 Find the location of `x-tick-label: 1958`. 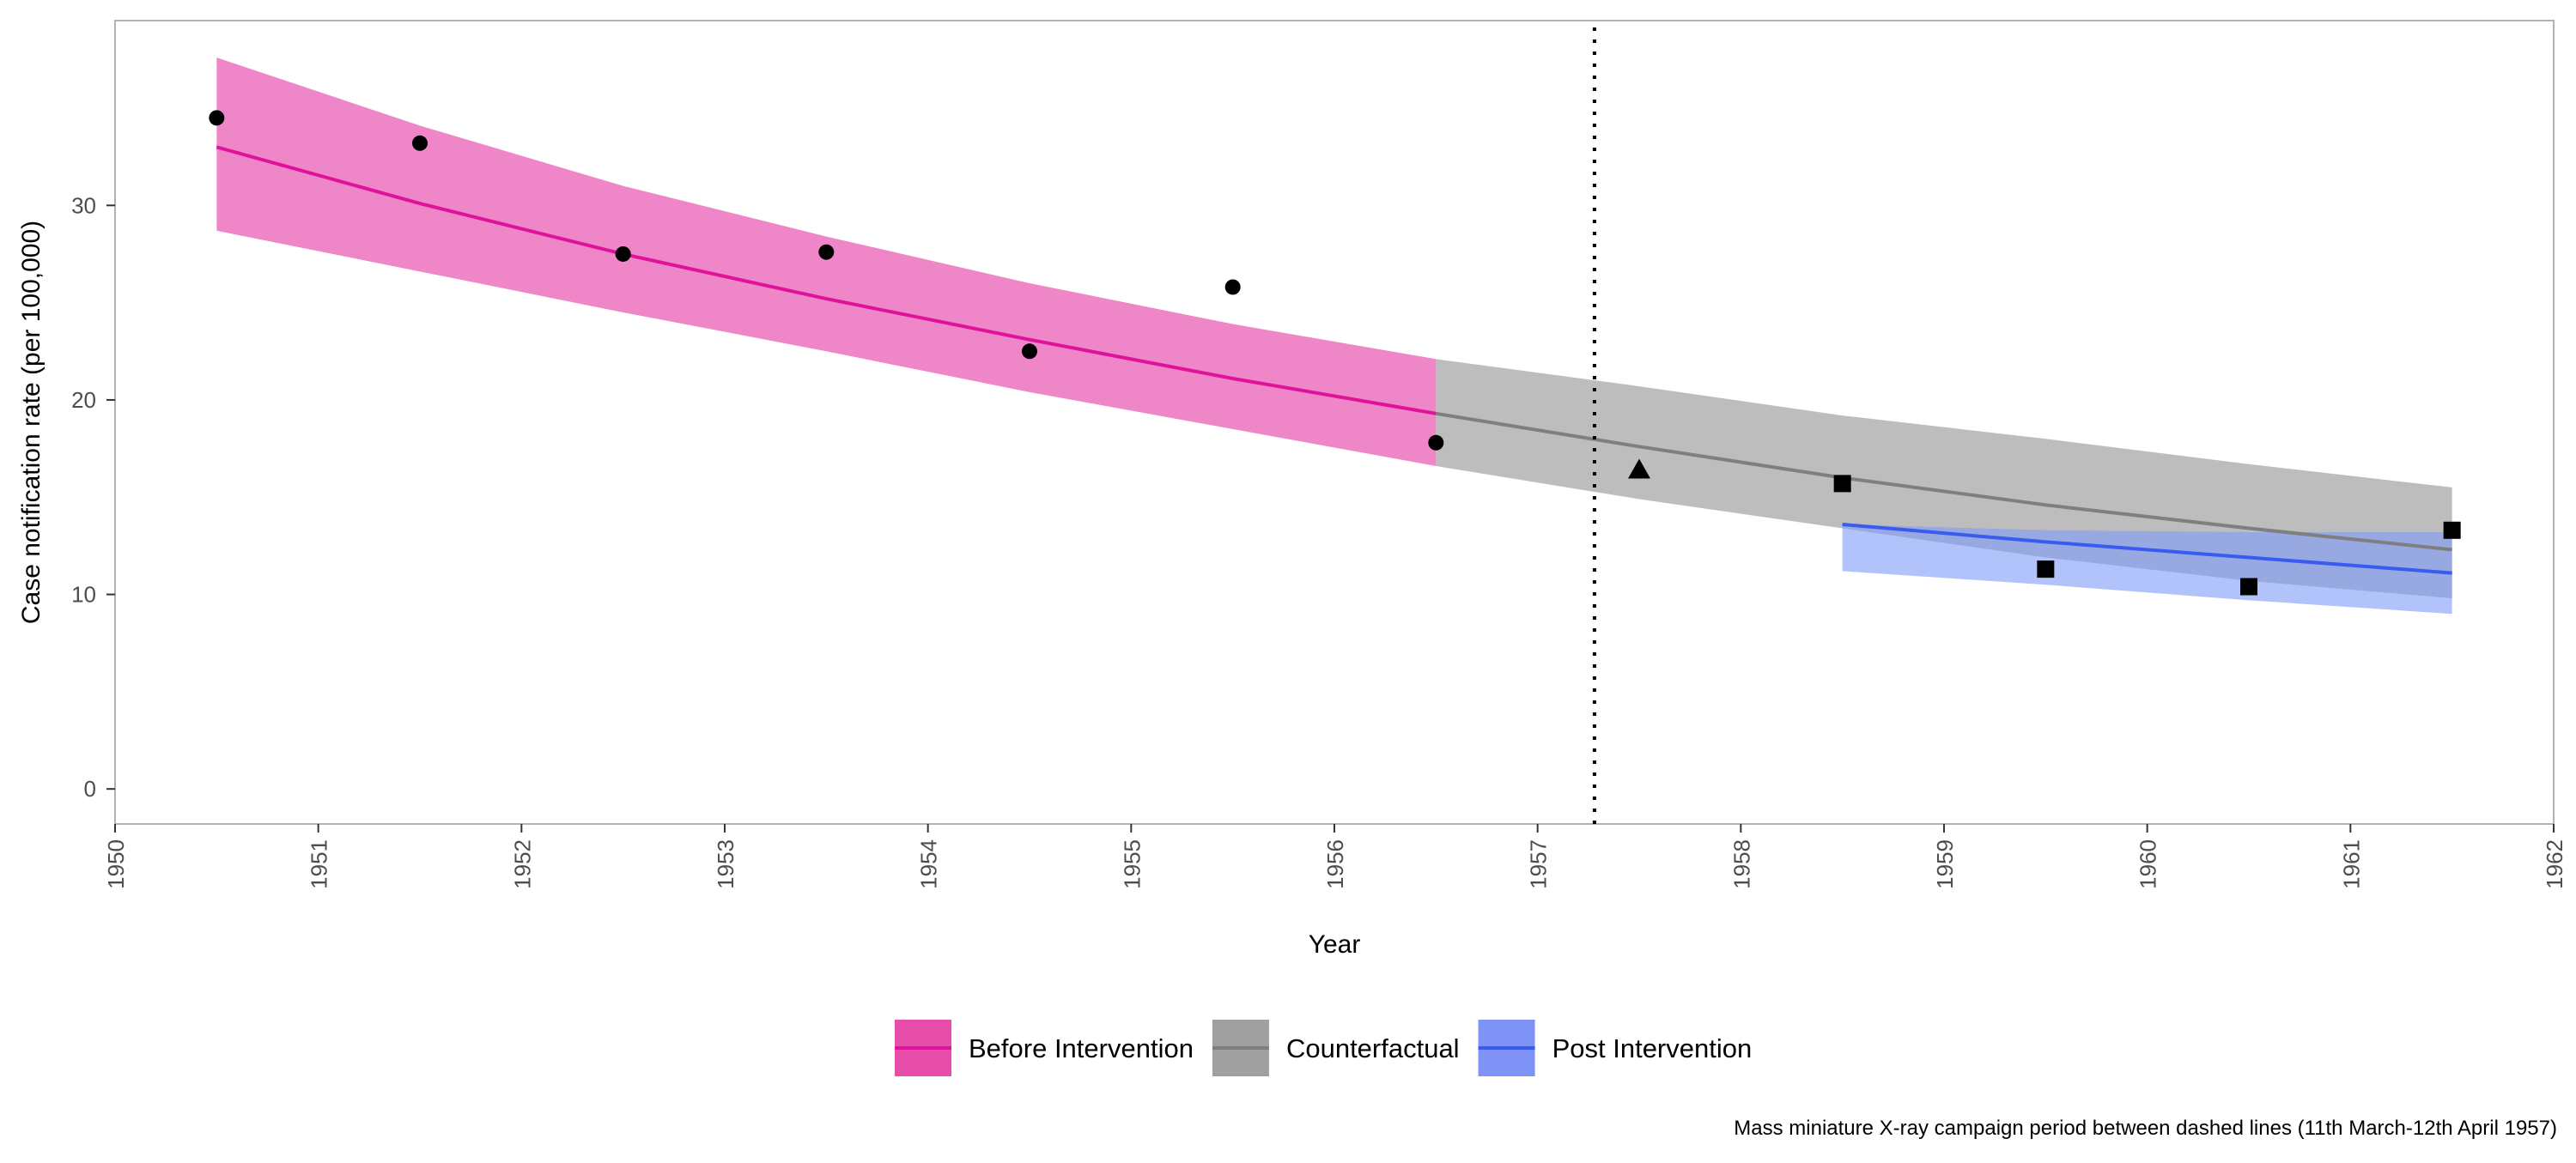

x-tick-label: 1958 is located at coordinates (1741, 864).